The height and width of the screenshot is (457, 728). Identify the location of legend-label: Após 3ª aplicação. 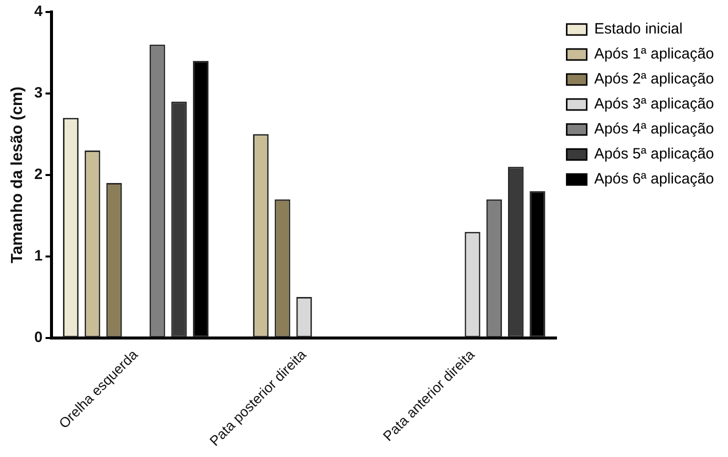
(654, 104).